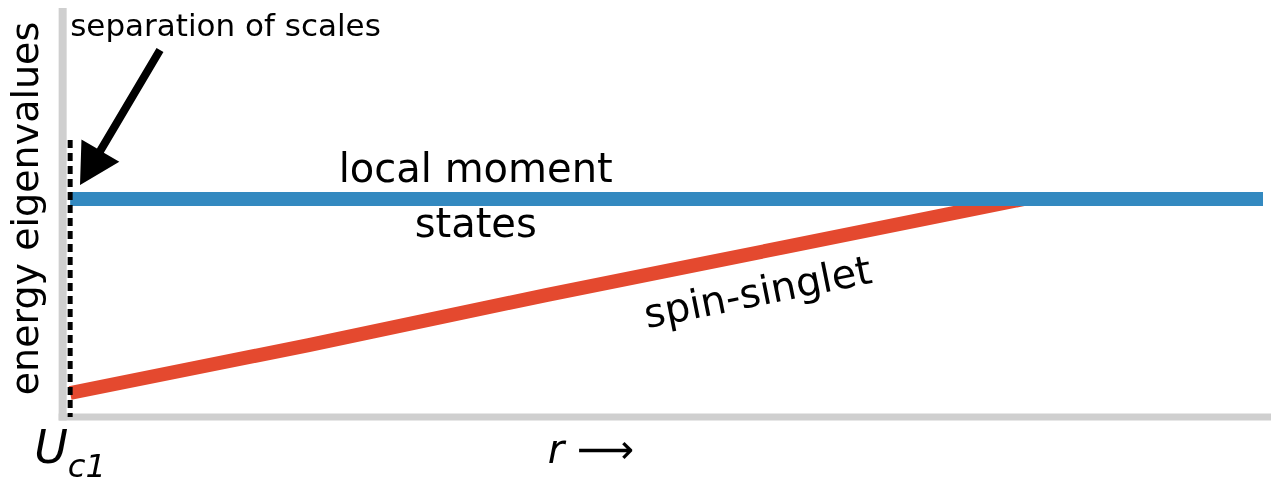 Image resolution: width=1275 pixels, height=493 pixels. I want to click on x-axis-title: r ⟶, so click(591, 449).